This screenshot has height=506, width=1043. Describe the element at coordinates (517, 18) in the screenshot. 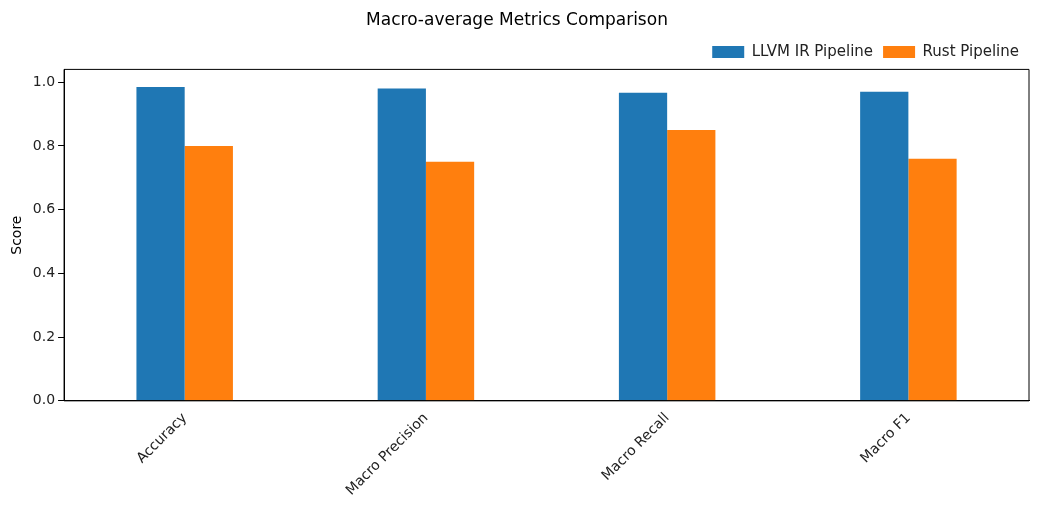

I see `chart-title: Macro-average Metrics Comparison` at that location.